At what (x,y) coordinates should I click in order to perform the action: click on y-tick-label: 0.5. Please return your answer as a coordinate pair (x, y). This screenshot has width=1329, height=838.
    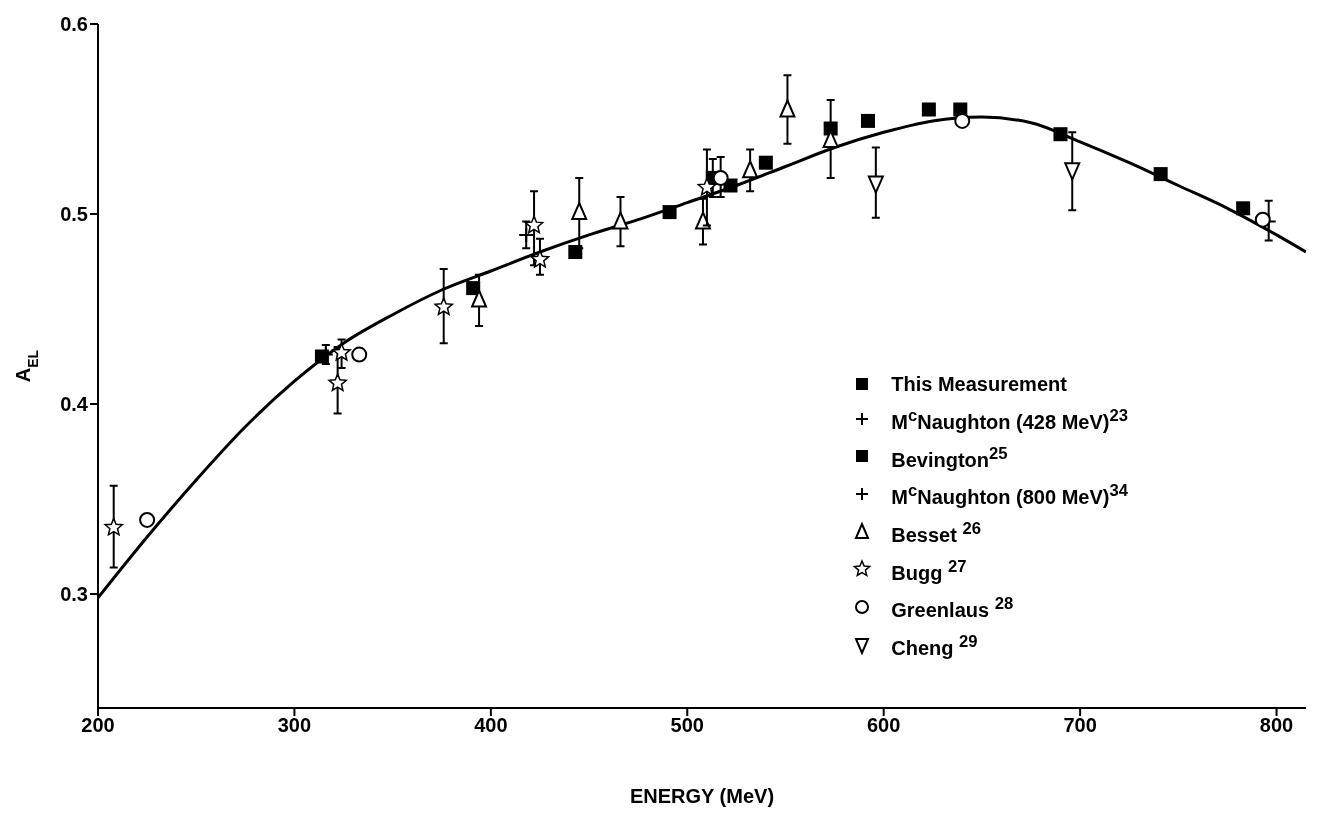
    Looking at the image, I should click on (74, 214).